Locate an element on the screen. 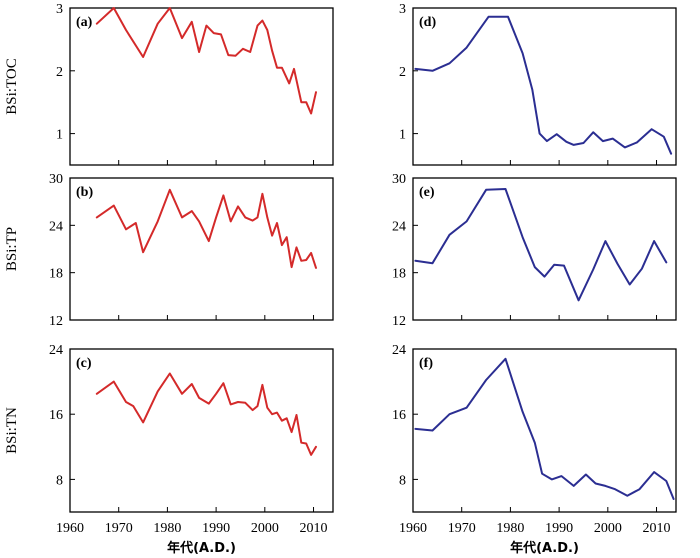 This screenshot has height=558, width=700. panel-b: 12 18 24 30 (b) BSi:TP is located at coordinates (169, 250).